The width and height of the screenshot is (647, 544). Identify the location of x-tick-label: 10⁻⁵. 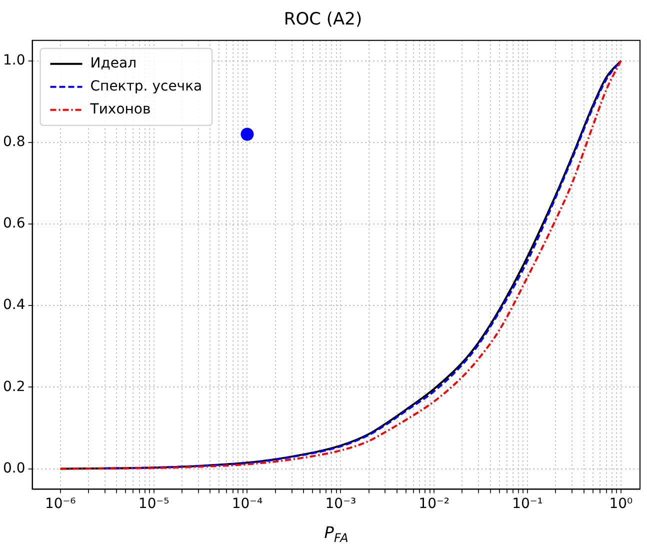
(154, 504).